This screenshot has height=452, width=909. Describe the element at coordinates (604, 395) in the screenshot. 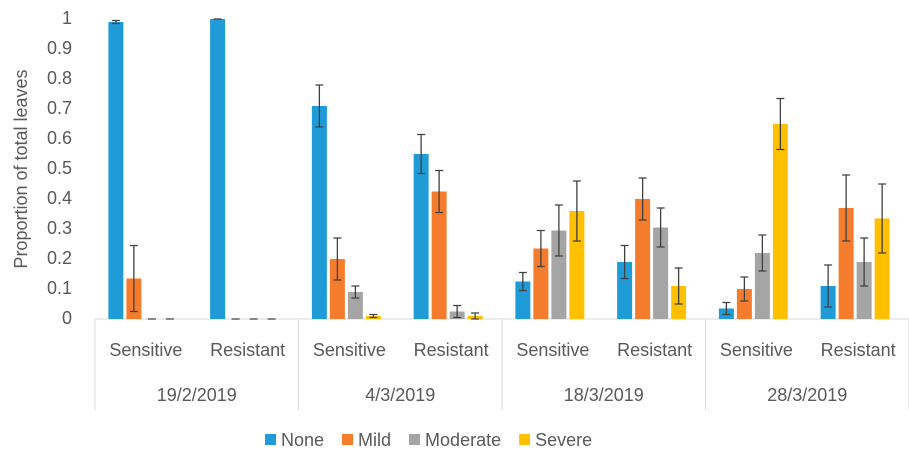

I see `group-label: 18/3/2019` at that location.